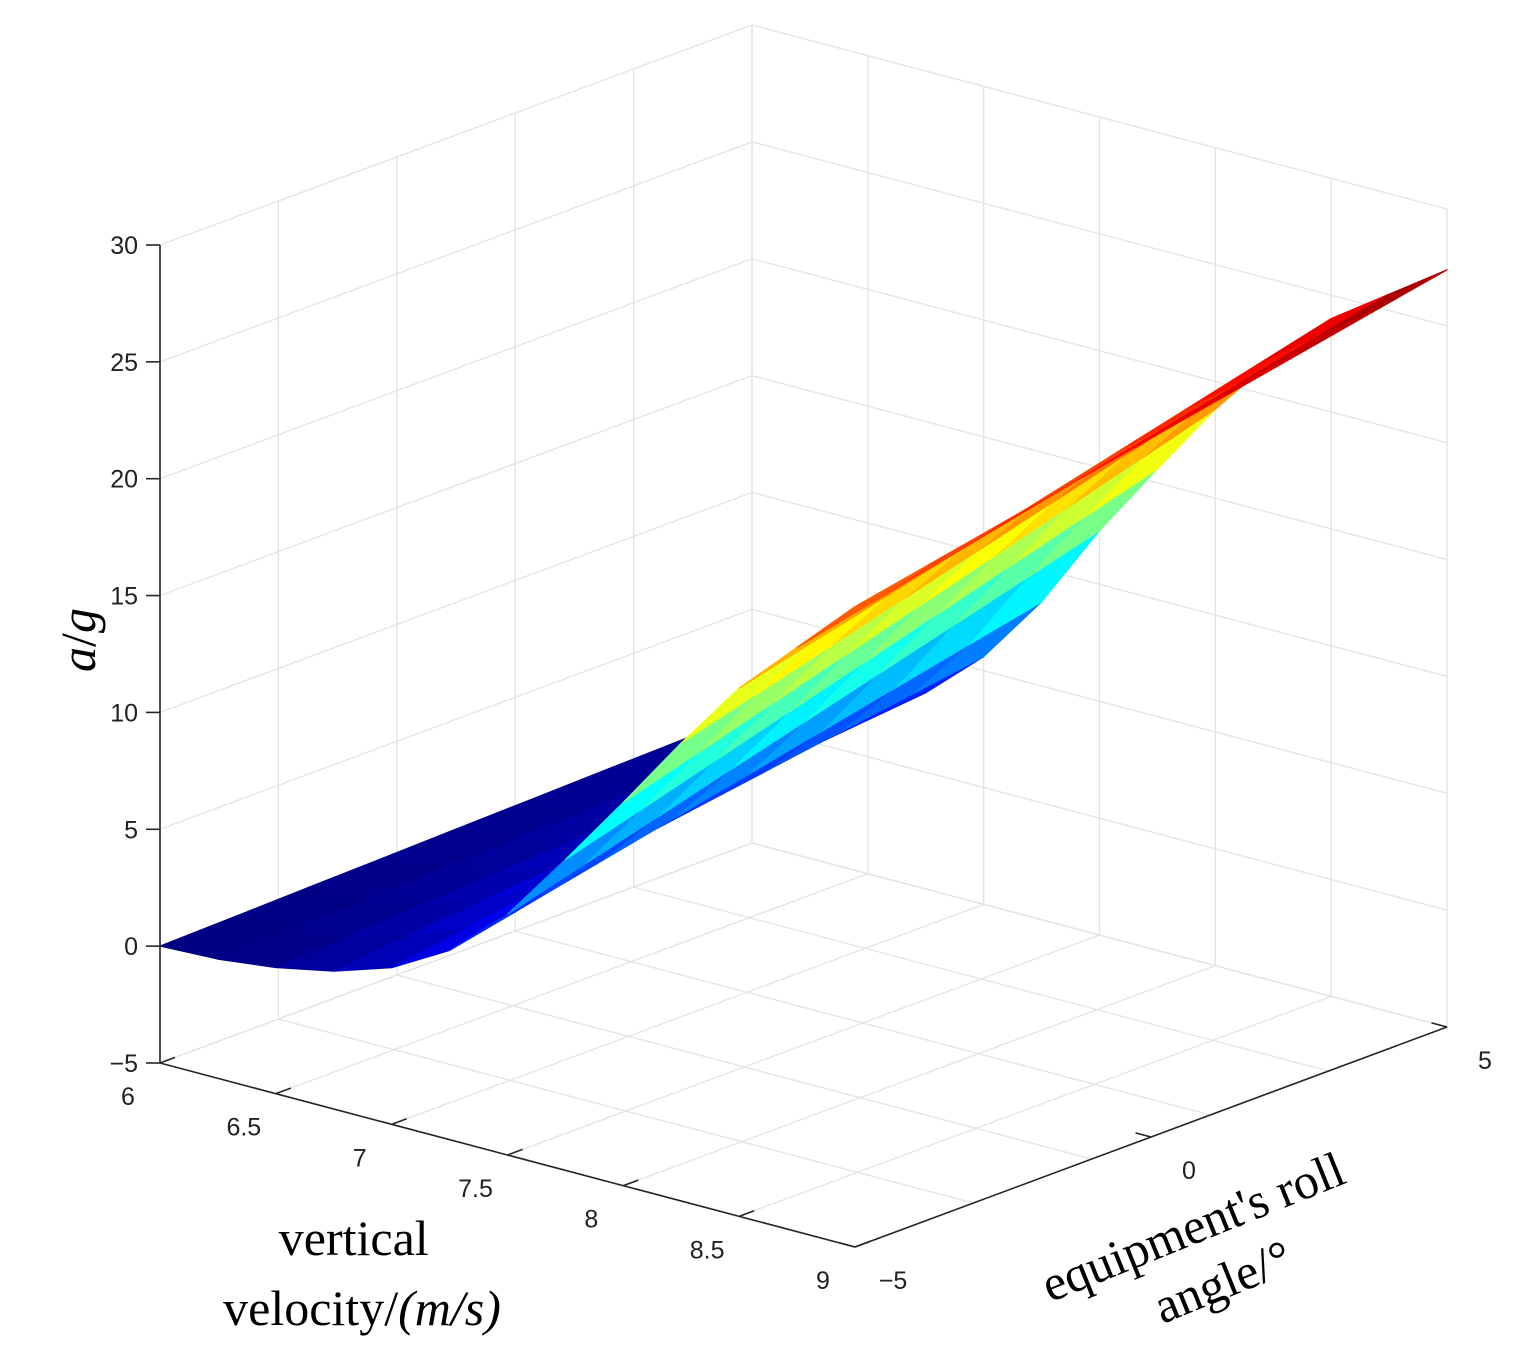  Describe the element at coordinates (131, 830) in the screenshot. I see `z-tick-label: 5` at that location.